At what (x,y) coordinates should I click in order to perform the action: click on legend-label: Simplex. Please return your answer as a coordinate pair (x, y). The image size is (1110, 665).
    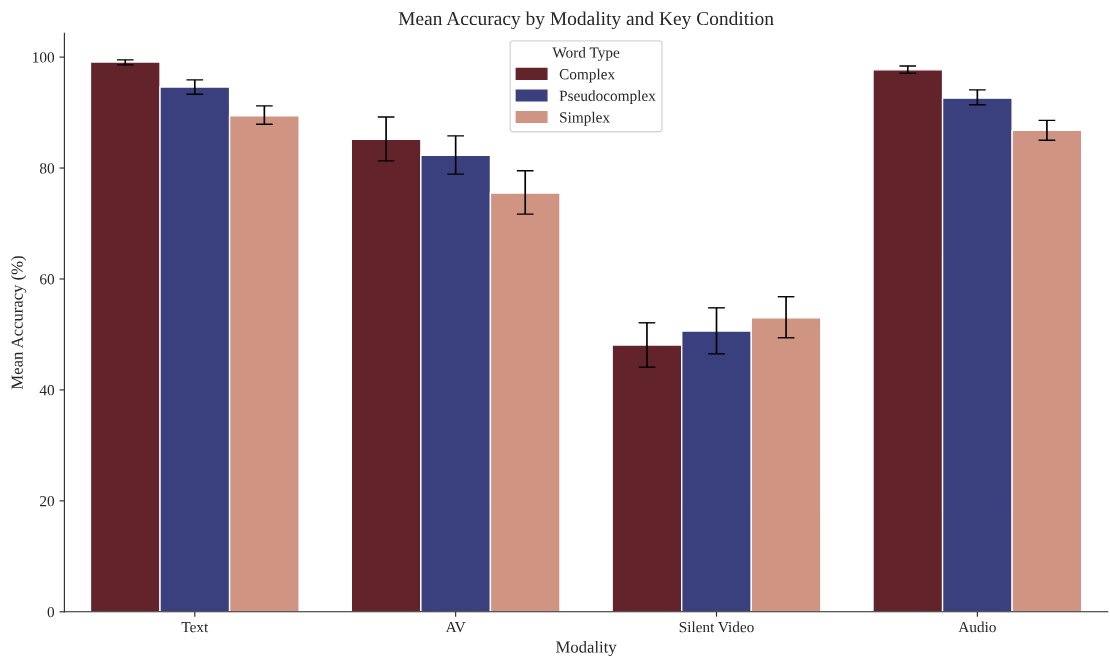
    Looking at the image, I should click on (585, 118).